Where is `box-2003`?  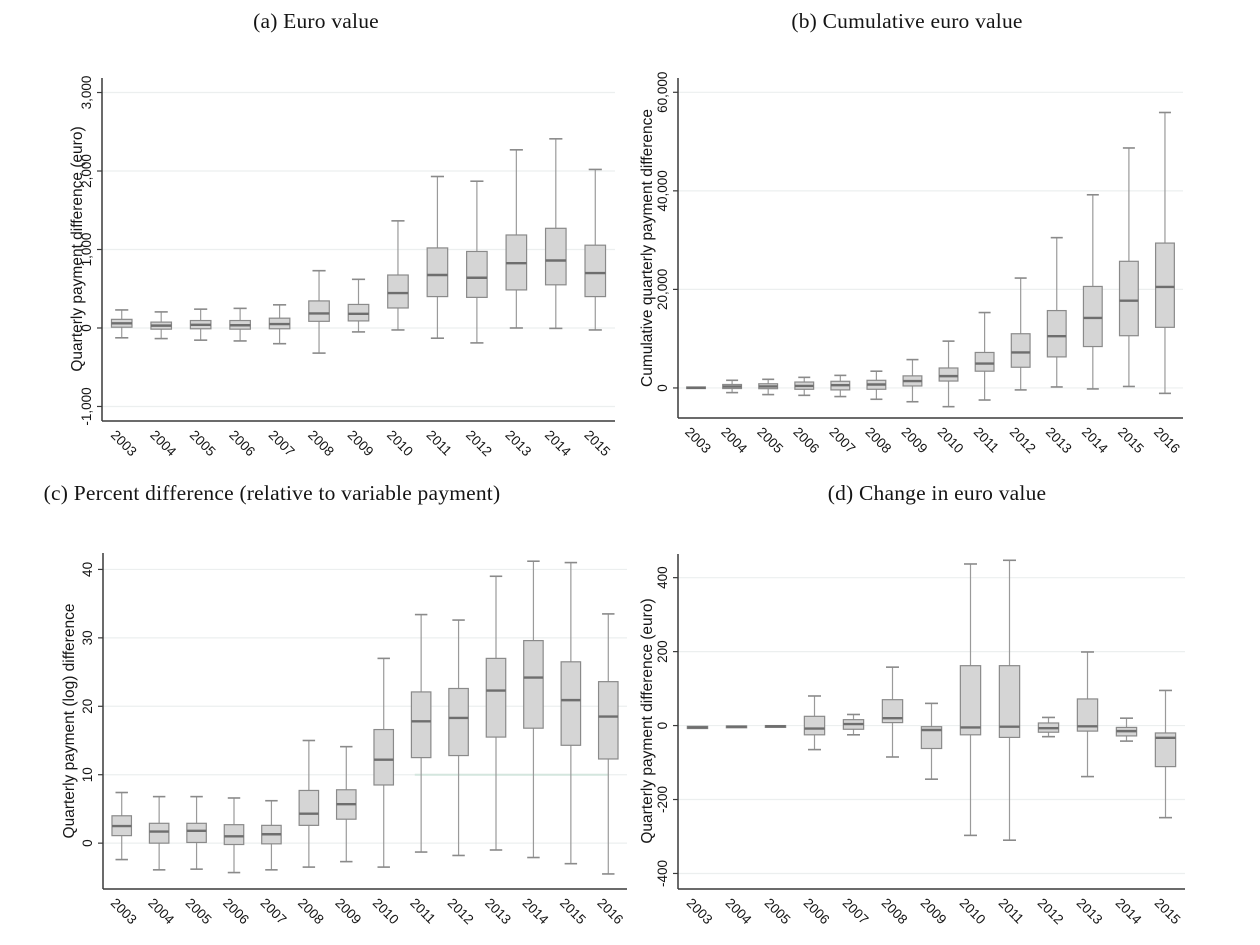
box-2003 is located at coordinates (696, 388).